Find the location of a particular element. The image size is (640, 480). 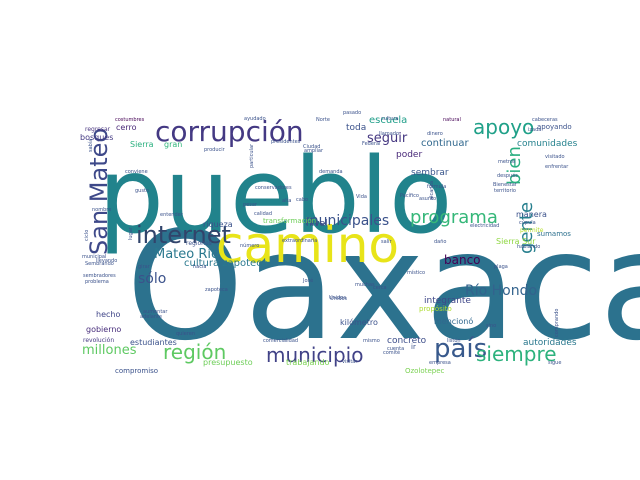

word-26: poder is located at coordinates (409, 155).